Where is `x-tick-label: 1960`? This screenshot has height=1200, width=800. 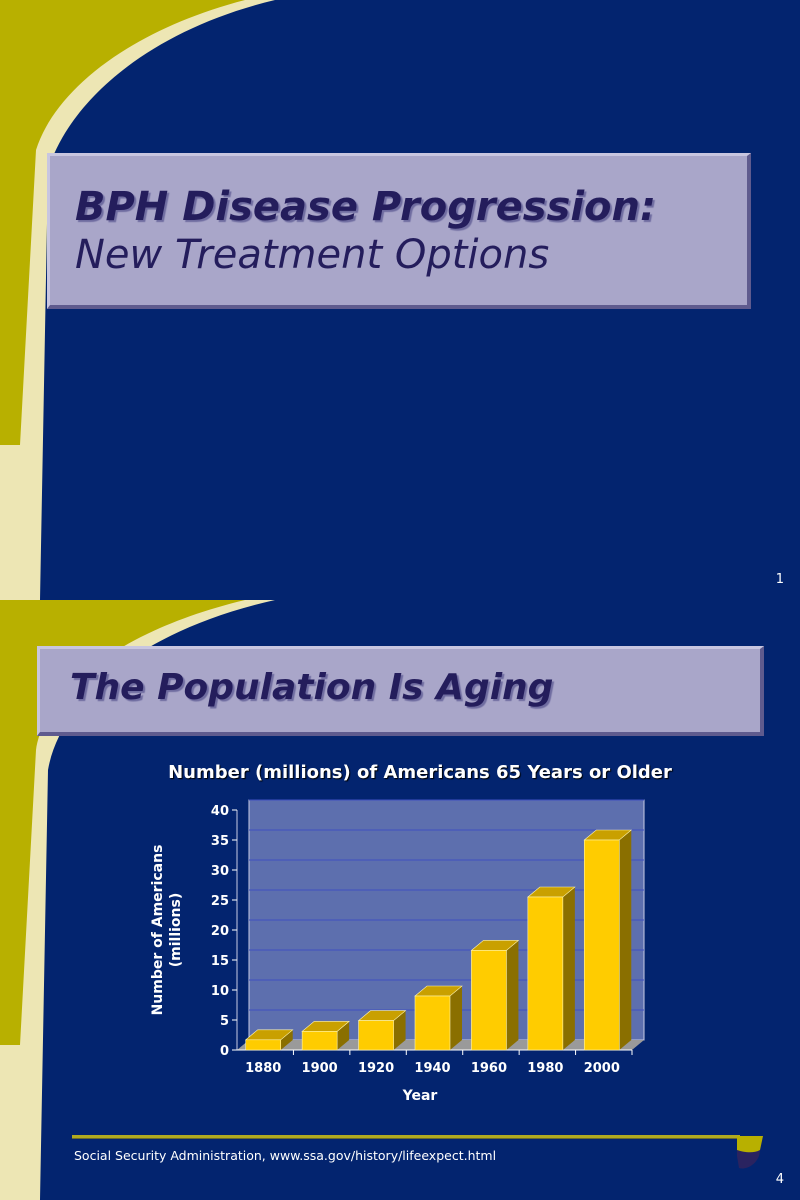
x-tick-label: 1960 is located at coordinates (489, 1068).